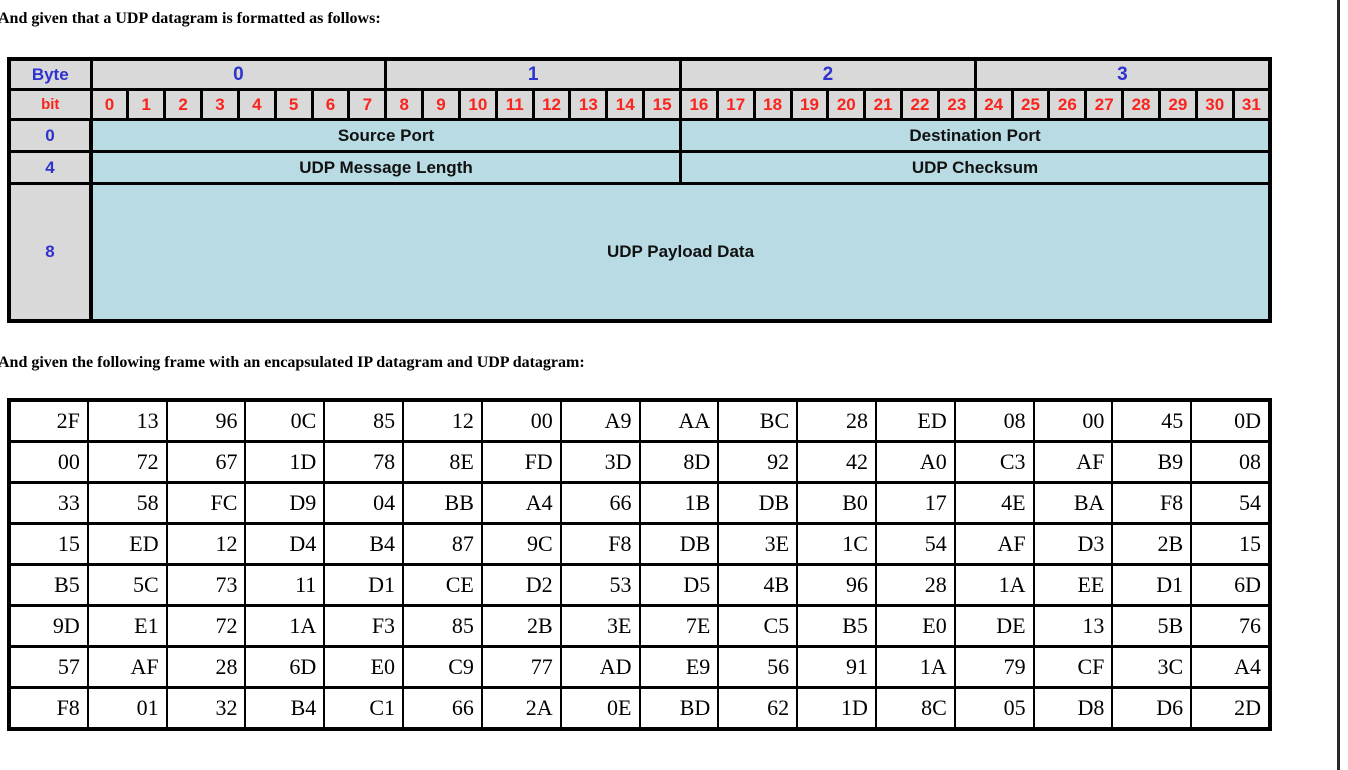  I want to click on hex-byte-cell: 1D, so click(285, 462).